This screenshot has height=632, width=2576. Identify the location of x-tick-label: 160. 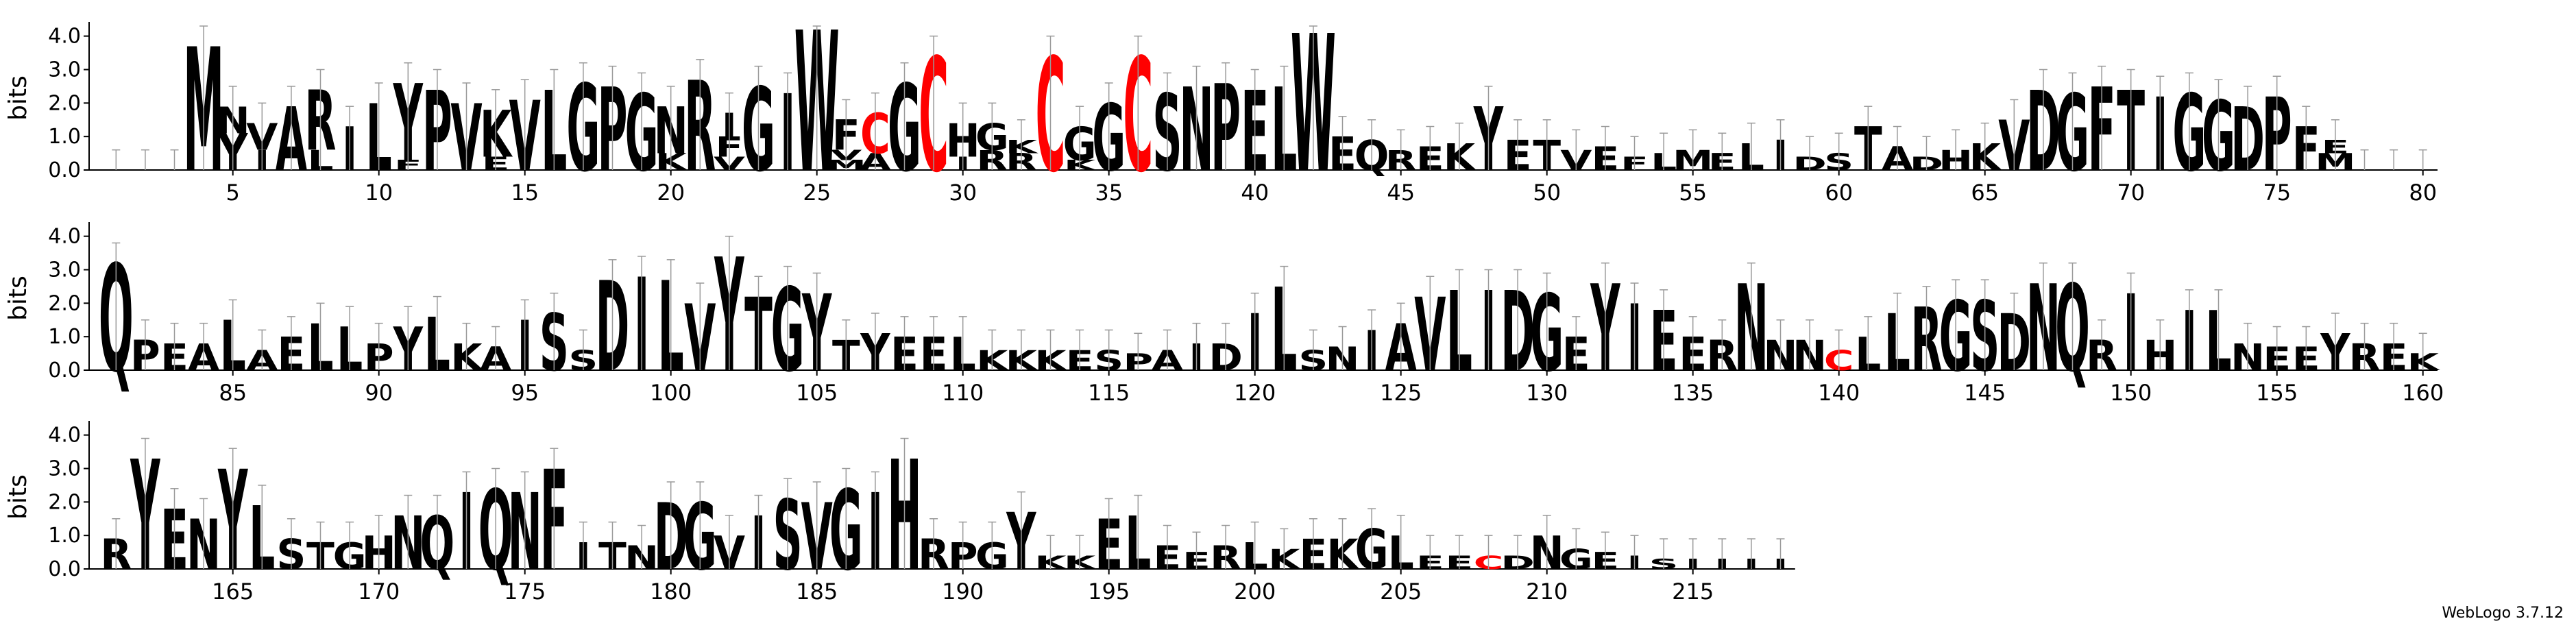
(2423, 393).